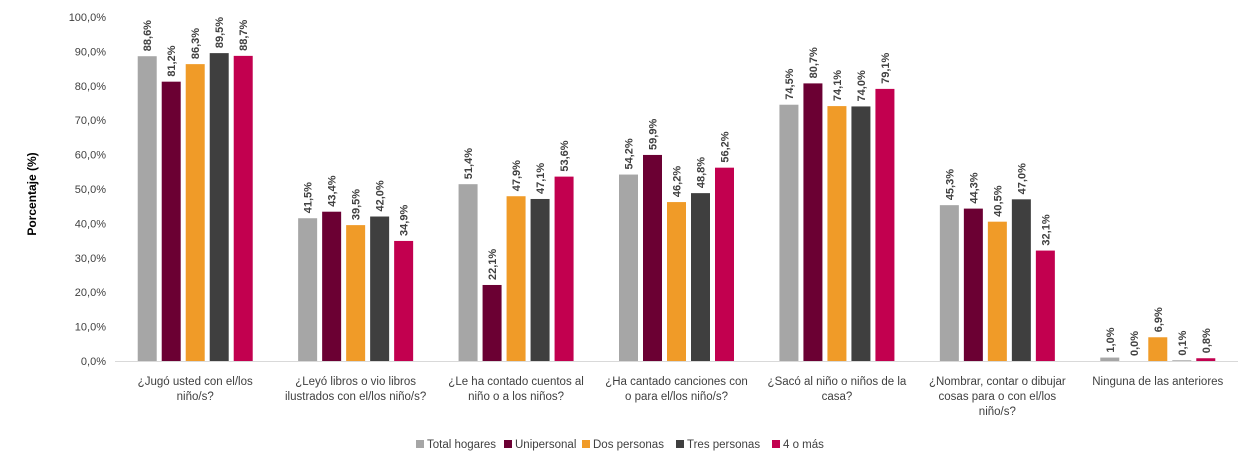 The height and width of the screenshot is (460, 1251). I want to click on data-label: 39,5%, so click(357, 204).